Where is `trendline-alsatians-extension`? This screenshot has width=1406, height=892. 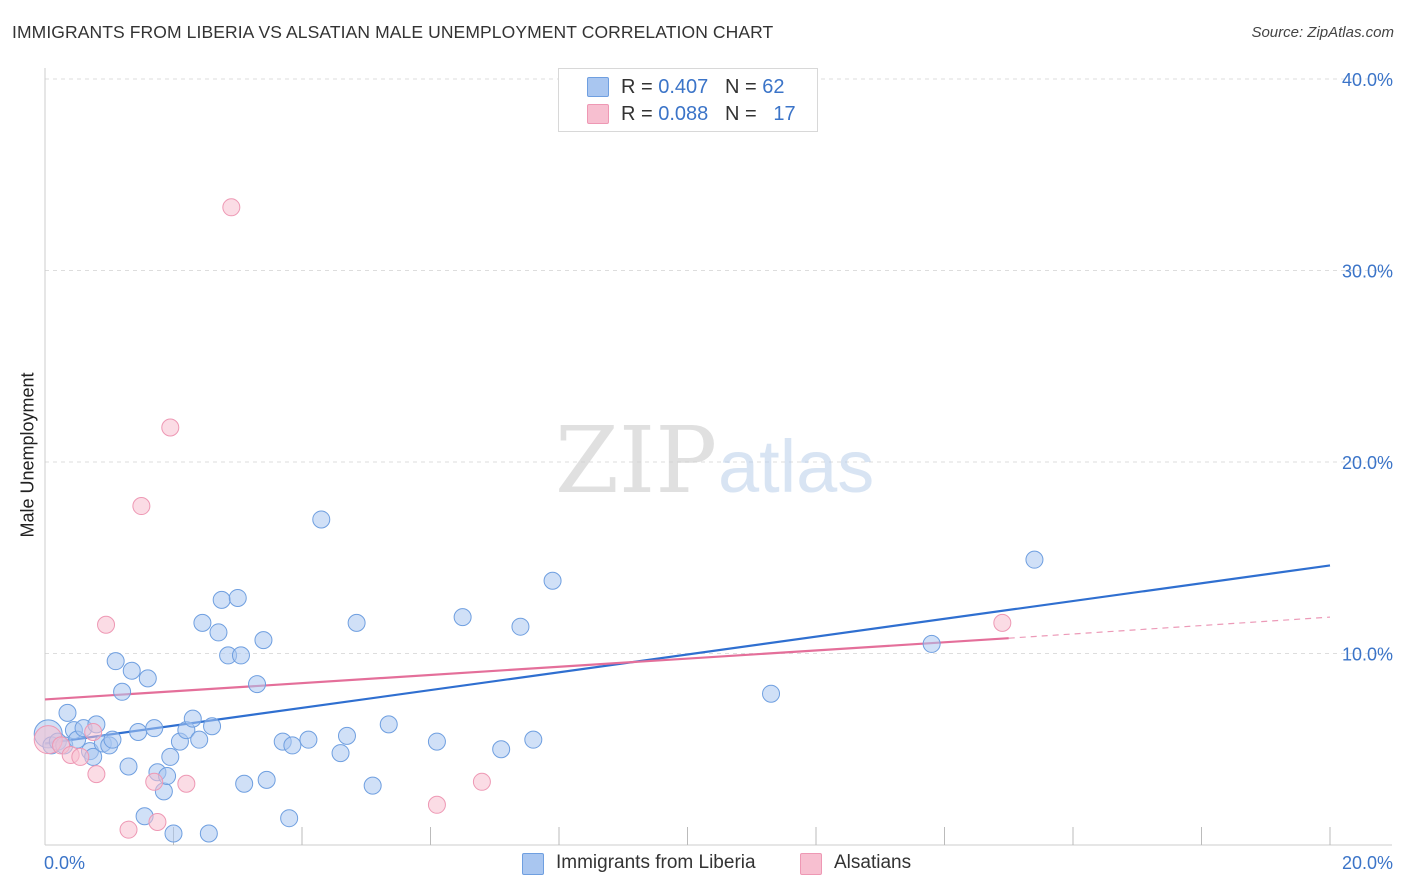
trendline-alsatians-extension is located at coordinates (1169, 627).